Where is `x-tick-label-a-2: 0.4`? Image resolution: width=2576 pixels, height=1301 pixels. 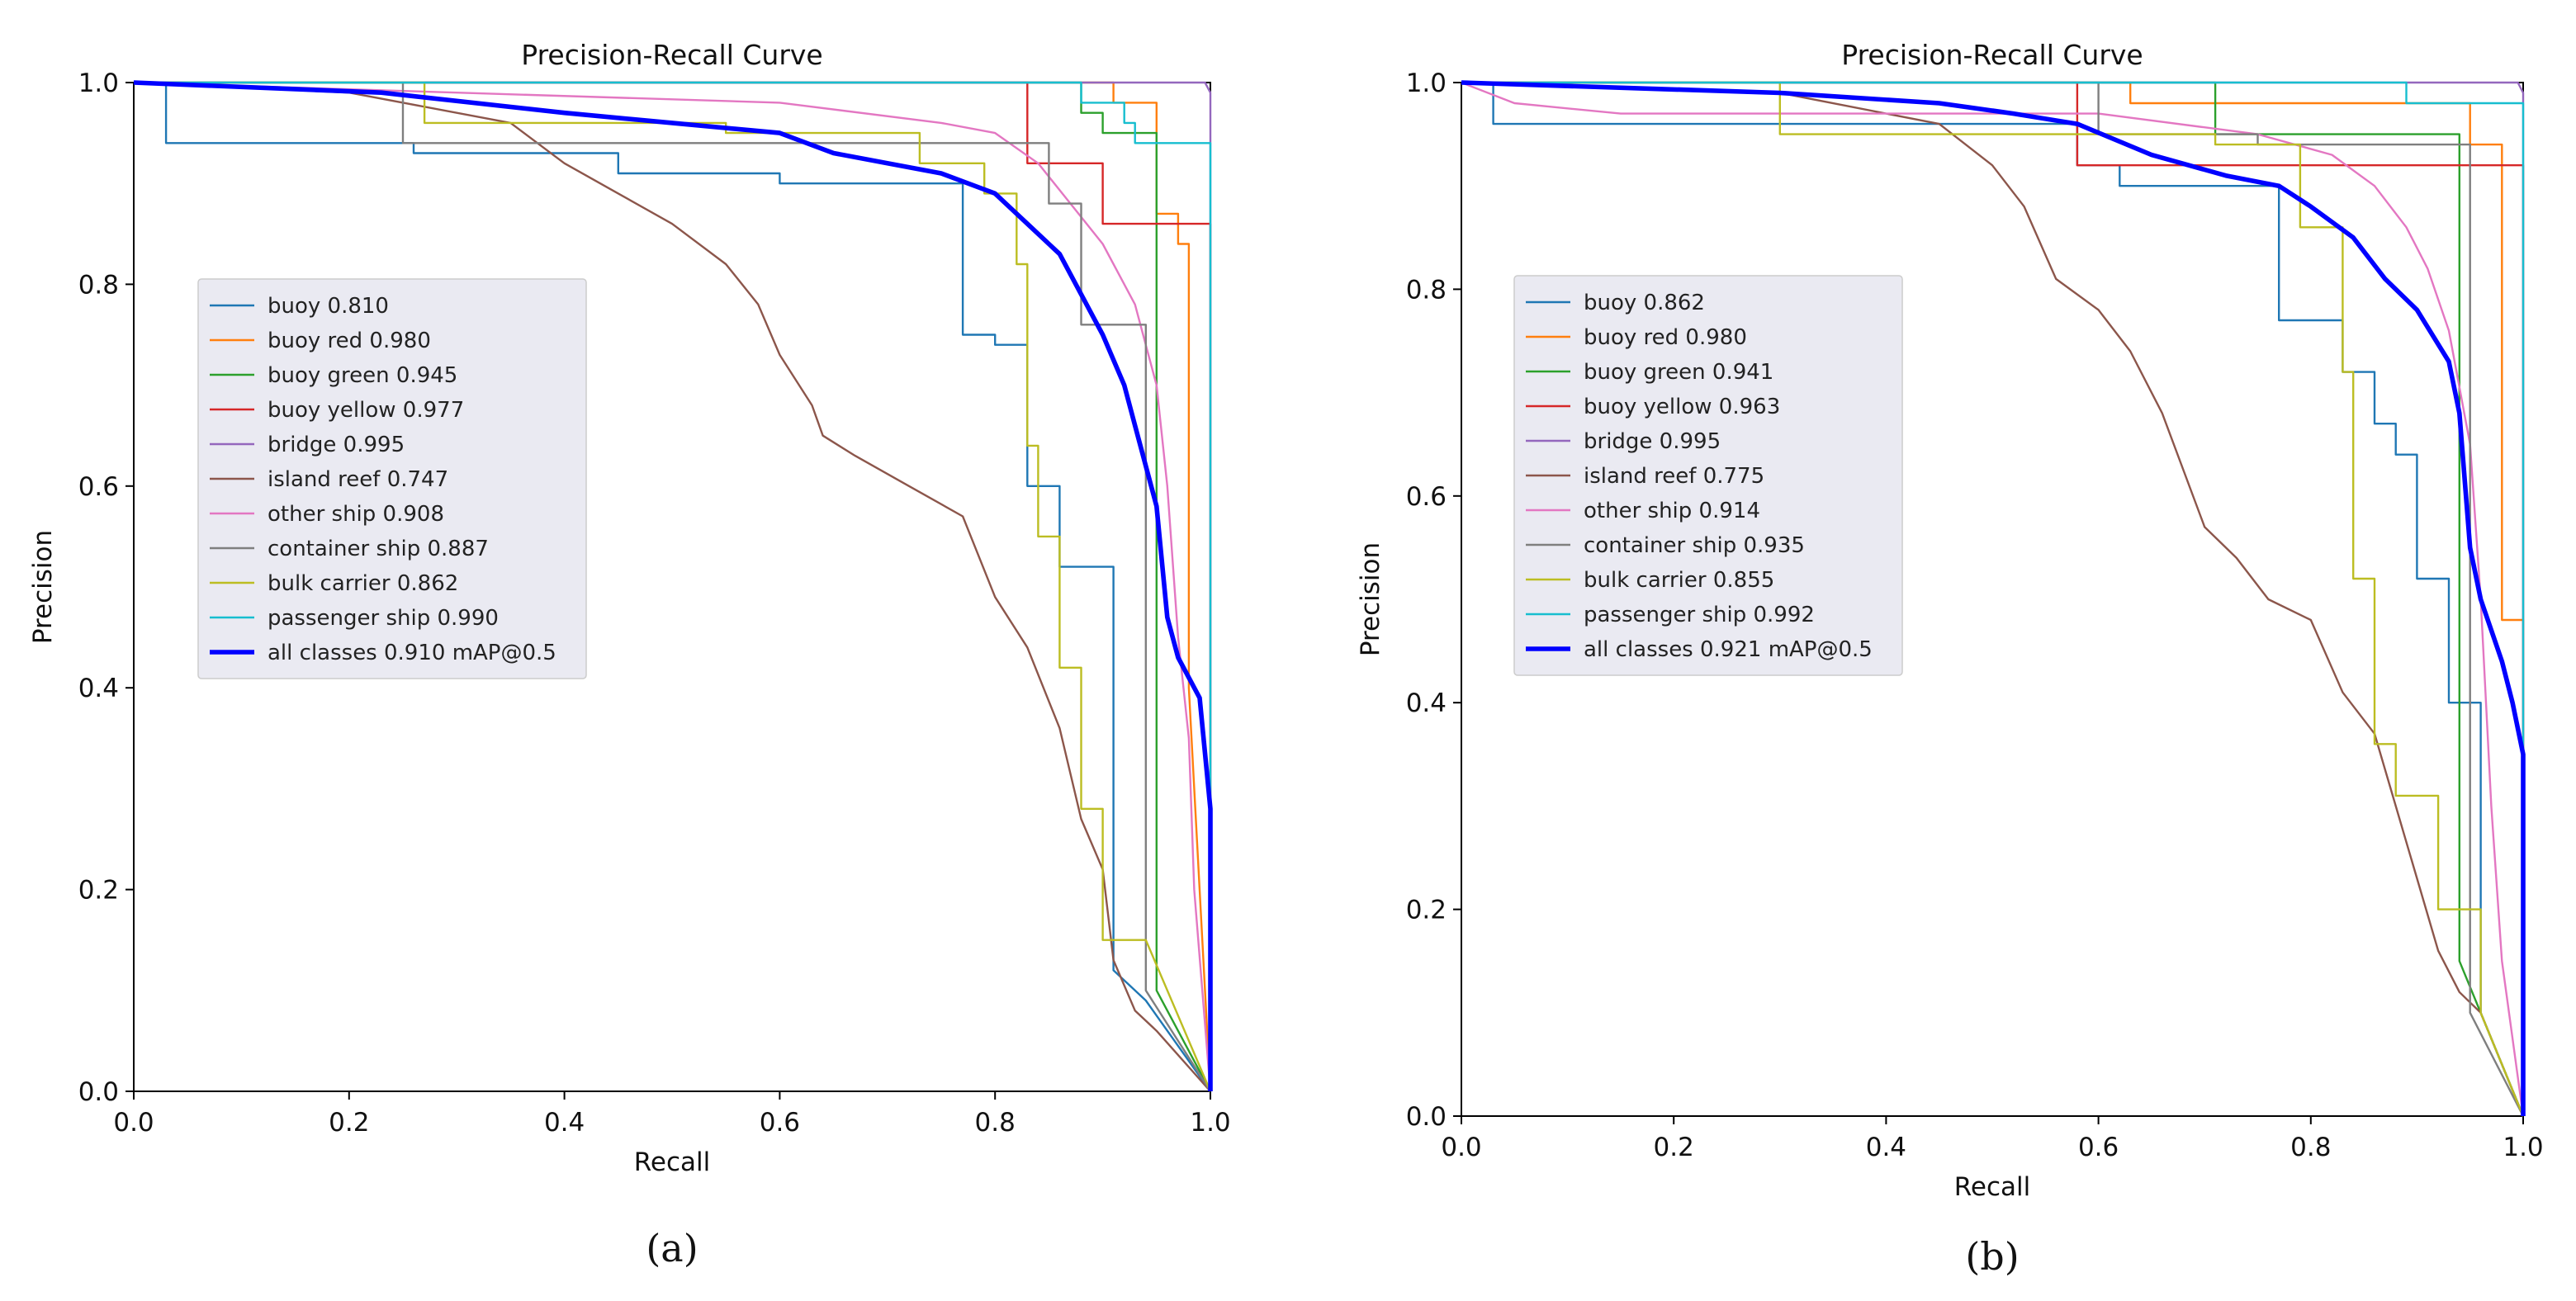
x-tick-label-a-2: 0.4 is located at coordinates (564, 1123).